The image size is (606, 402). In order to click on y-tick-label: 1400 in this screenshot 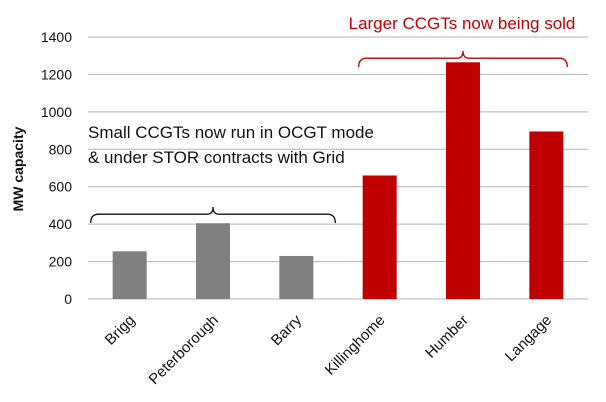, I will do `click(56, 37)`.